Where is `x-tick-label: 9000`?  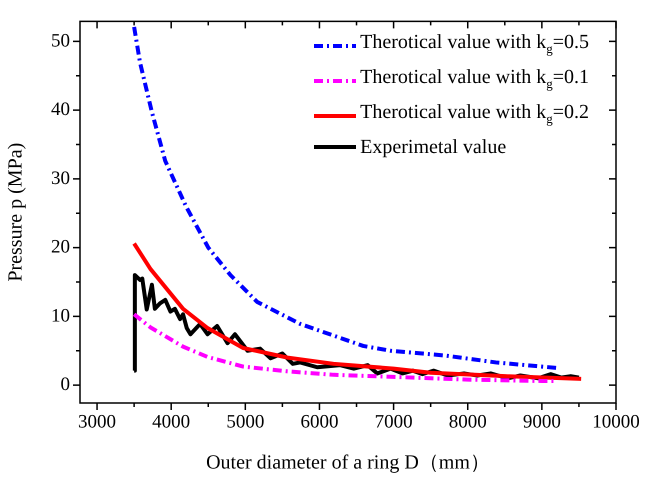
x-tick-label: 9000 is located at coordinates (541, 421).